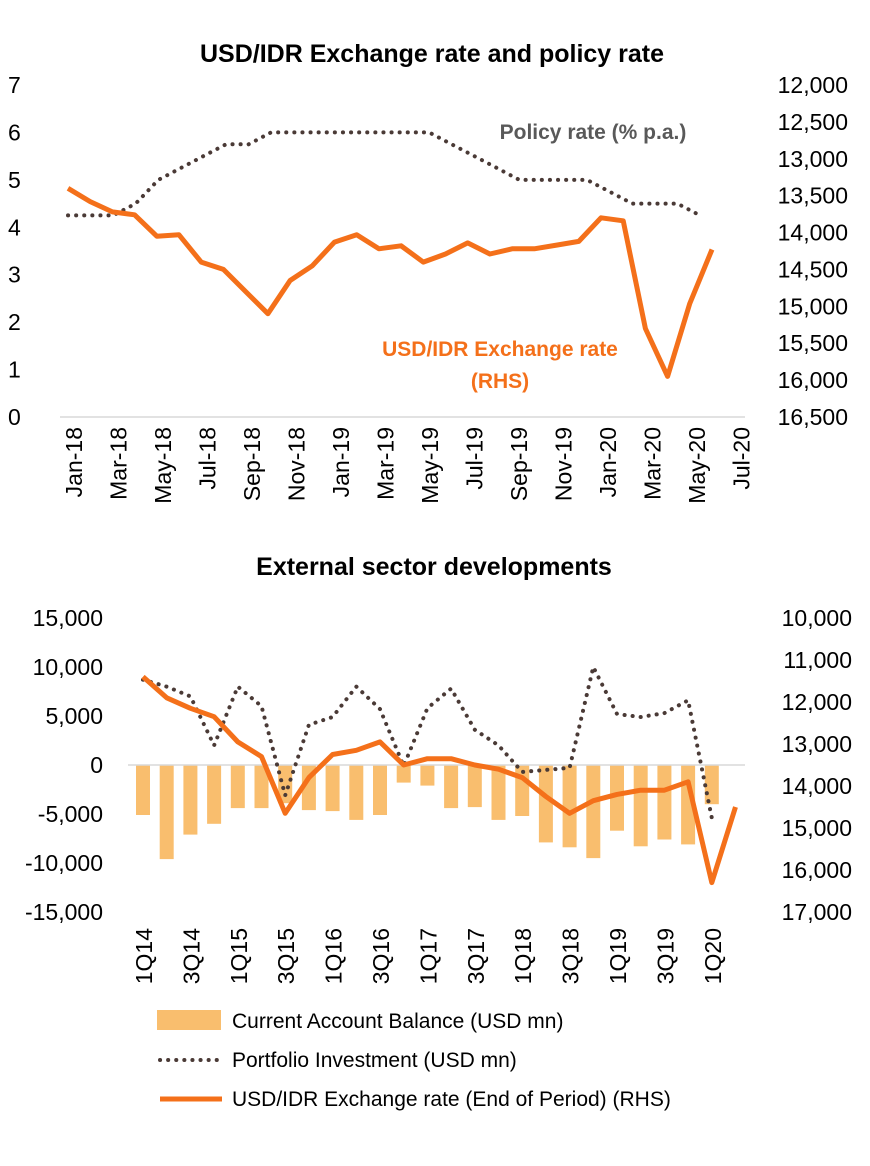  What do you see at coordinates (593, 132) in the screenshot?
I see `chart1-annotation-policy: Policy rate (% p.a.)` at bounding box center [593, 132].